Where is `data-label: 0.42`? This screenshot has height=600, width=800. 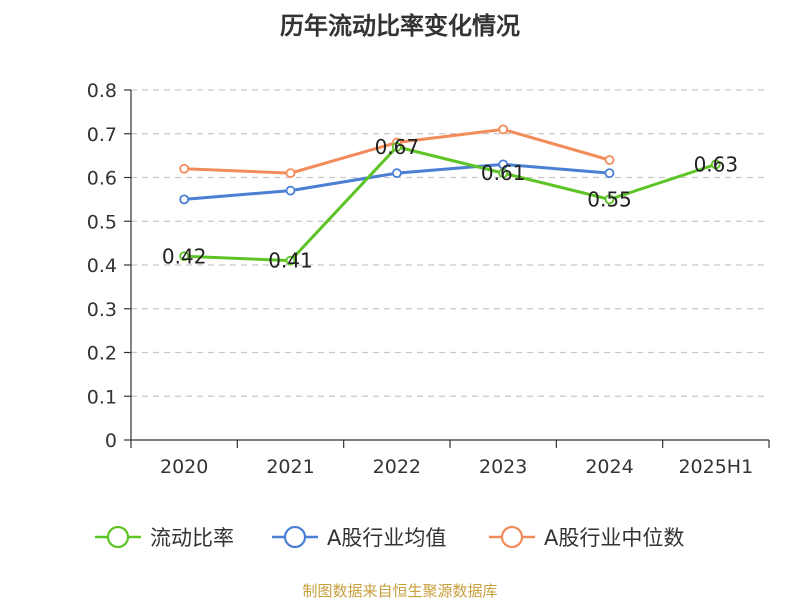 data-label: 0.42 is located at coordinates (184, 256).